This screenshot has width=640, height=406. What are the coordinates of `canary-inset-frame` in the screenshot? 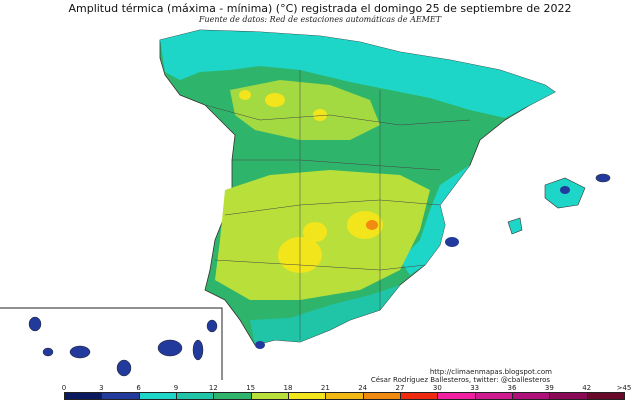 It's located at (111, 343).